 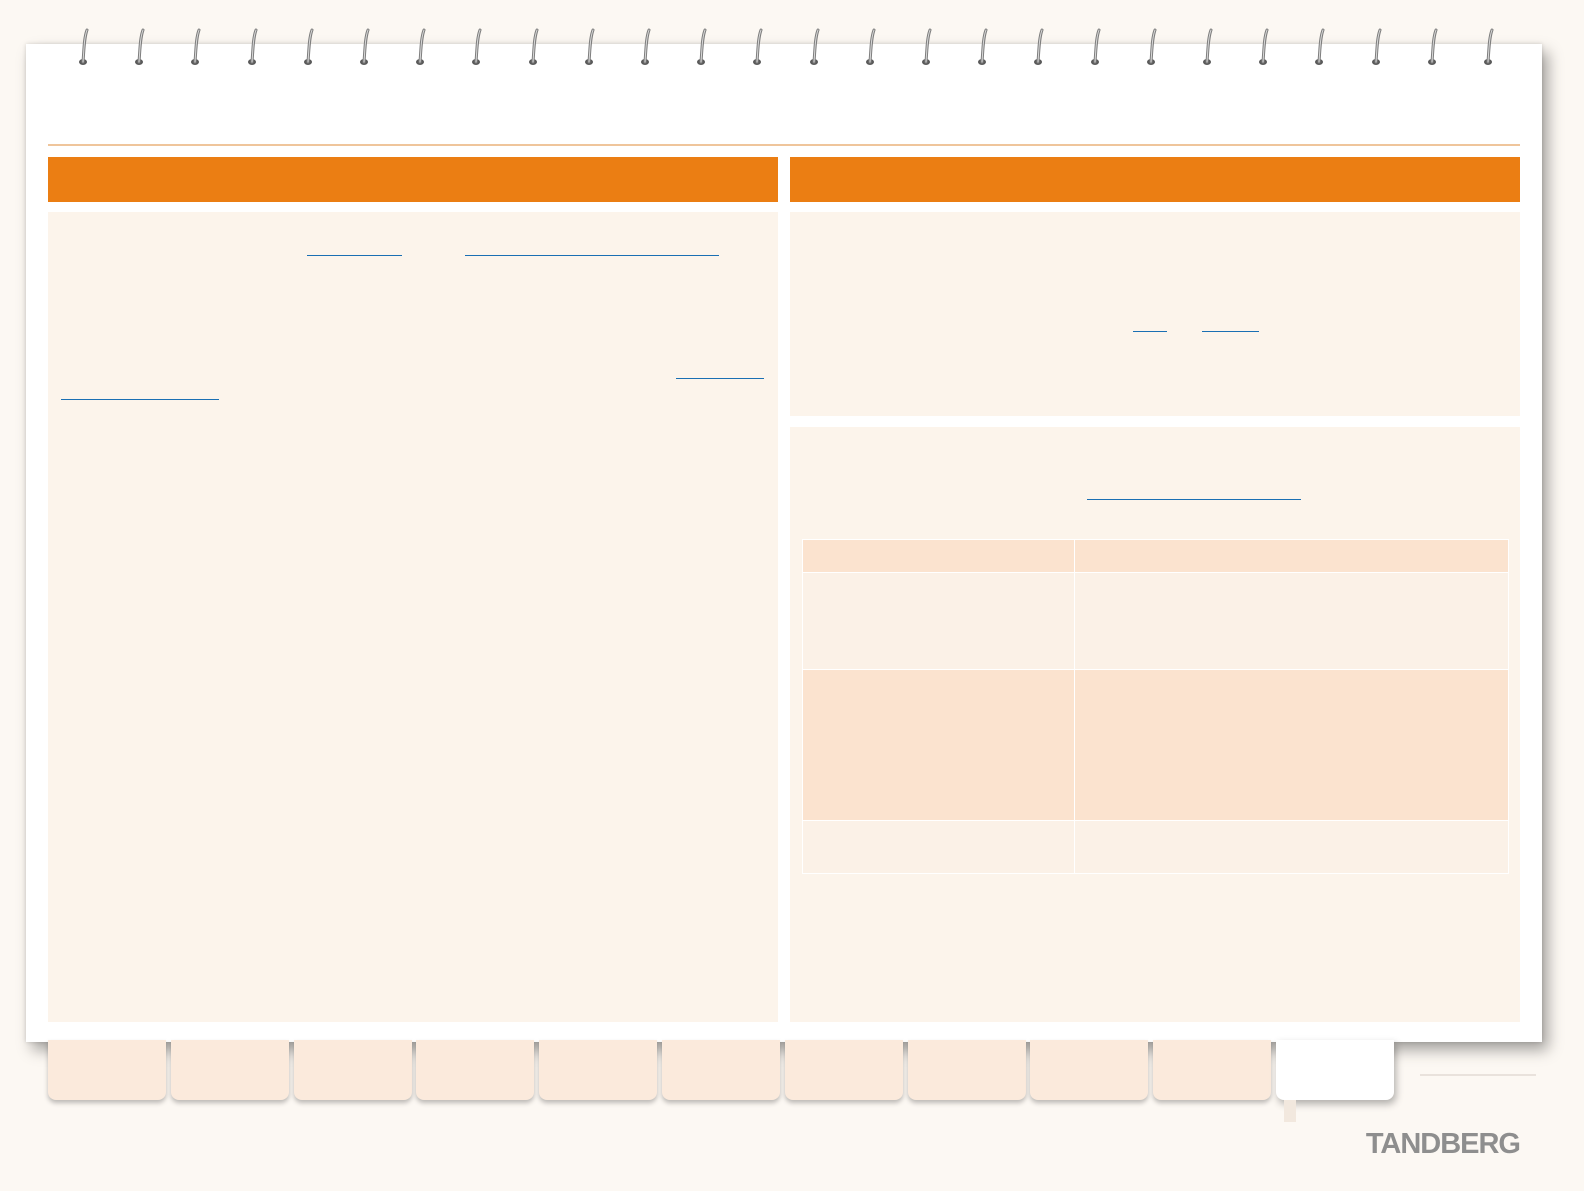 I want to click on left-column-header, so click(x=413, y=179).